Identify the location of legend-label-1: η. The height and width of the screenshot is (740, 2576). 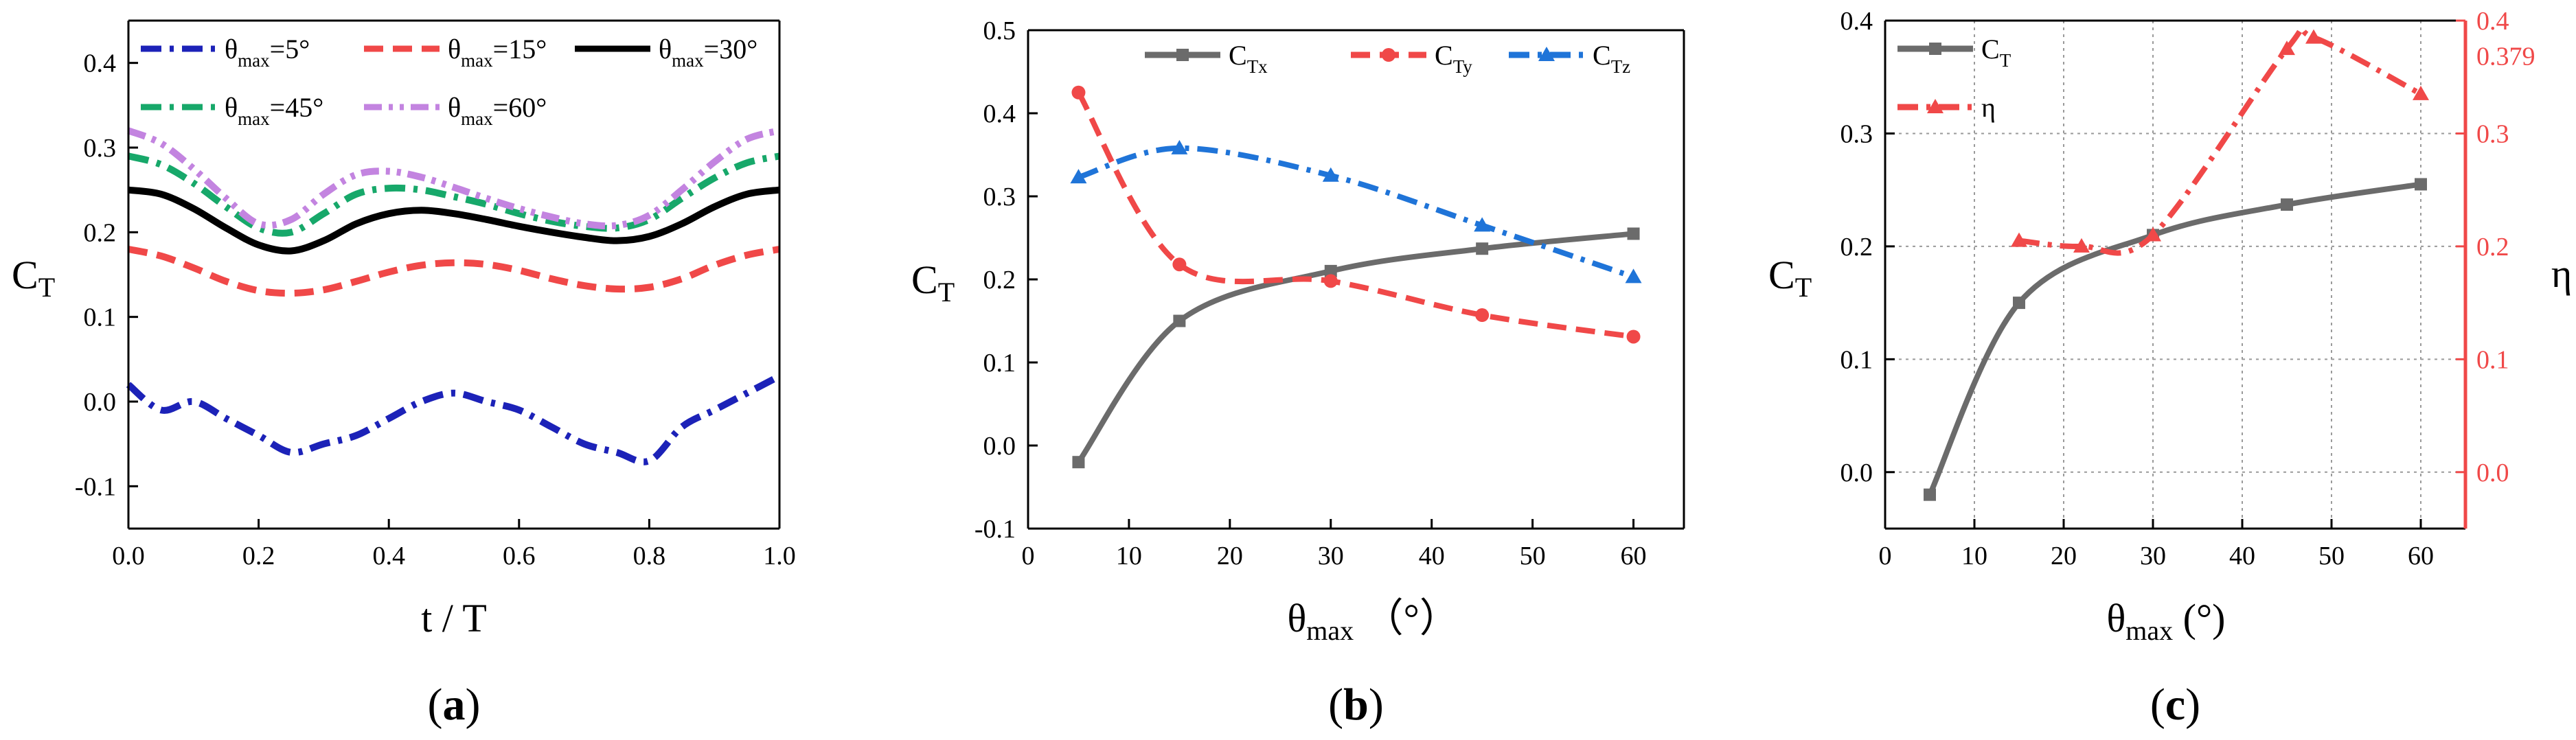
(1988, 107).